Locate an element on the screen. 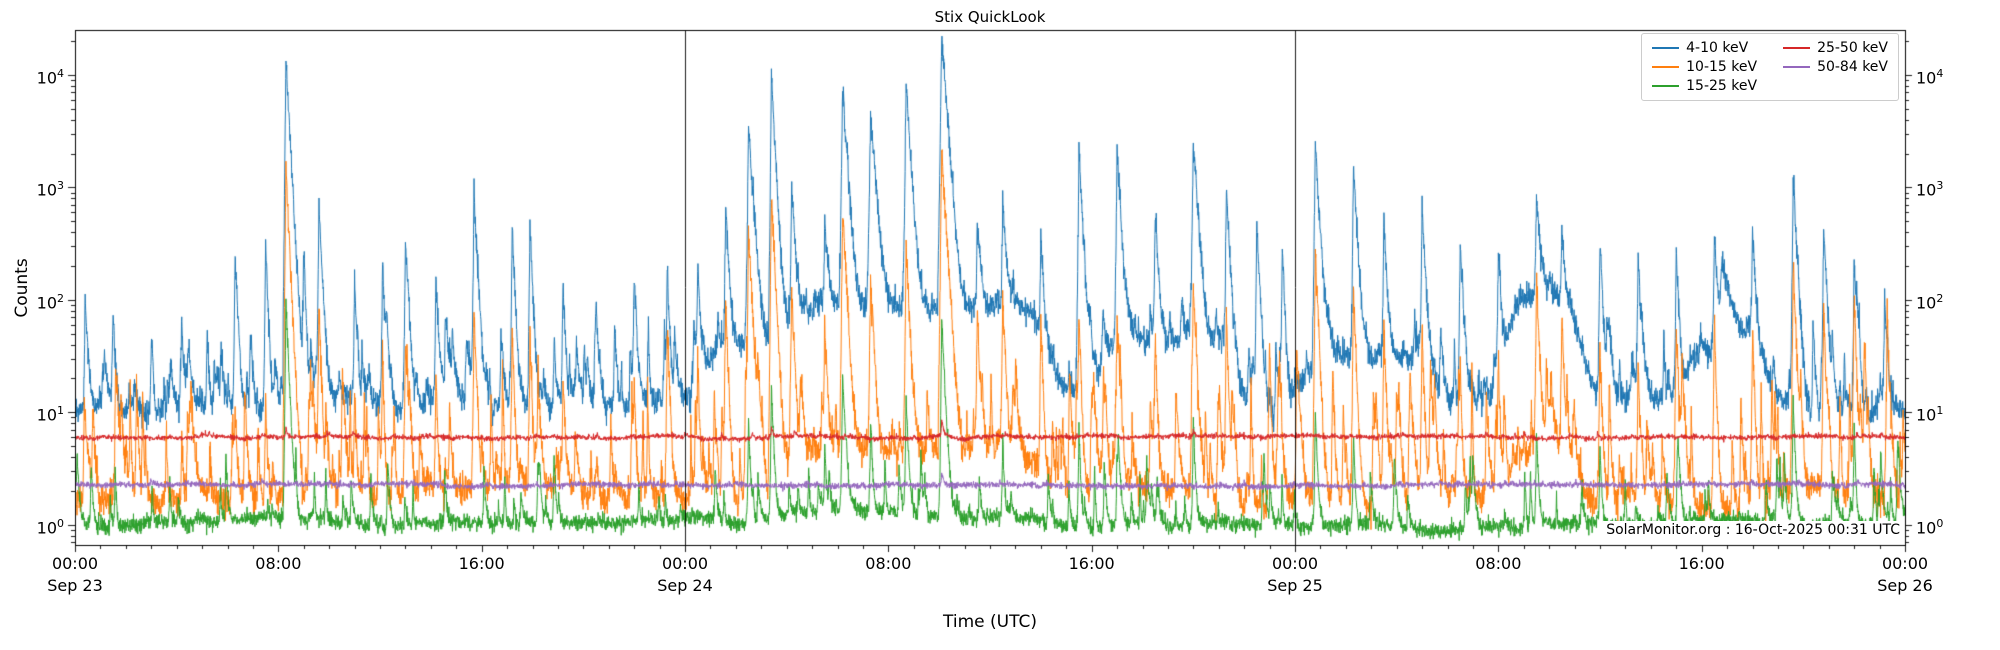  x-date-label: Sep 23 is located at coordinates (75, 585).